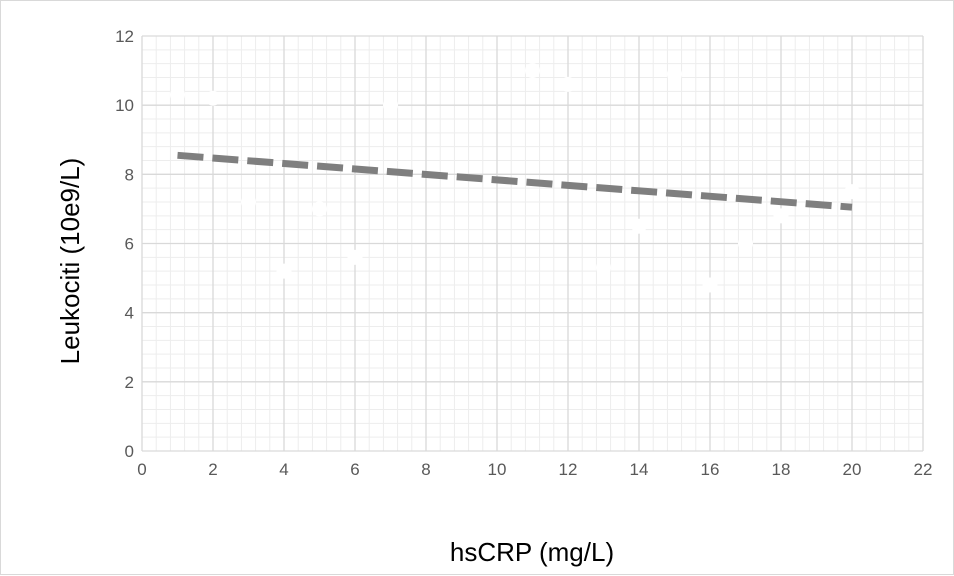 The width and height of the screenshot is (954, 576). What do you see at coordinates (923, 469) in the screenshot?
I see `x-tick-label: 22` at bounding box center [923, 469].